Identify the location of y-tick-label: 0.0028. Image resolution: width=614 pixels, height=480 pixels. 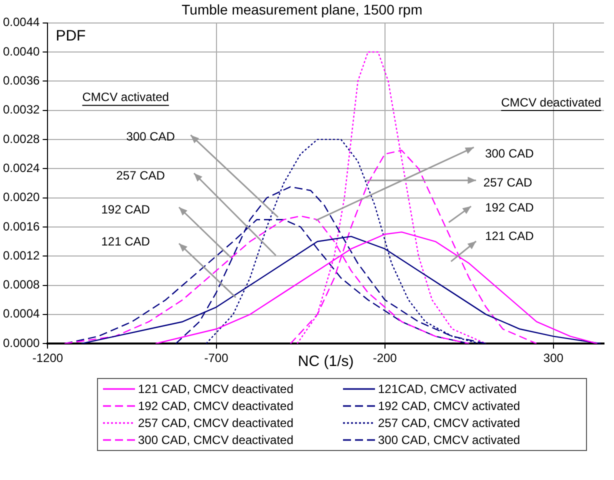
(21, 139).